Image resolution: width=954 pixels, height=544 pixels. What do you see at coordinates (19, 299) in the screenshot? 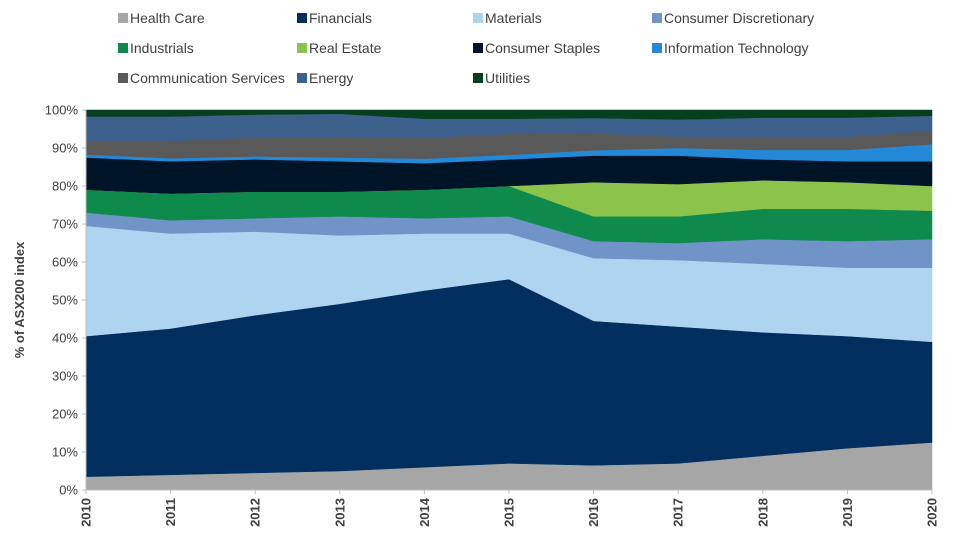
I see `y-axis-label: % of ASX200 index` at bounding box center [19, 299].